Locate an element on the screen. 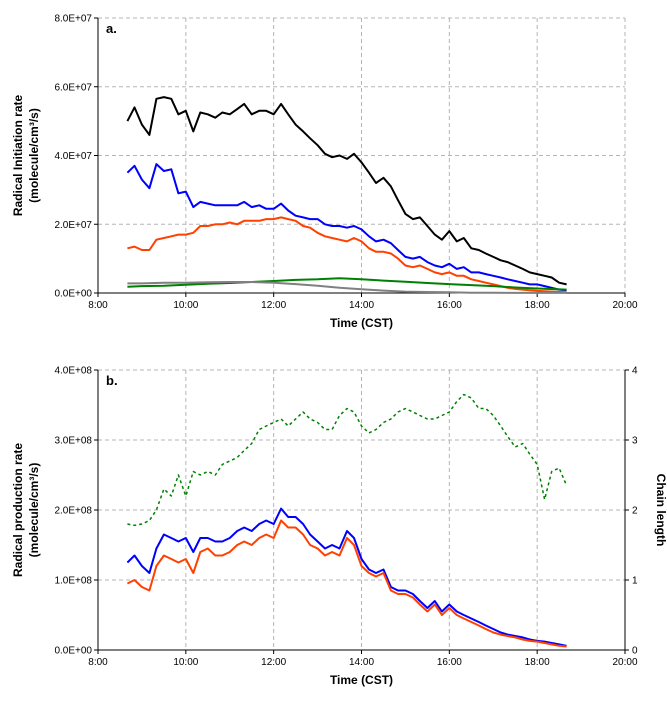  panel-label: a. is located at coordinates (111, 28).